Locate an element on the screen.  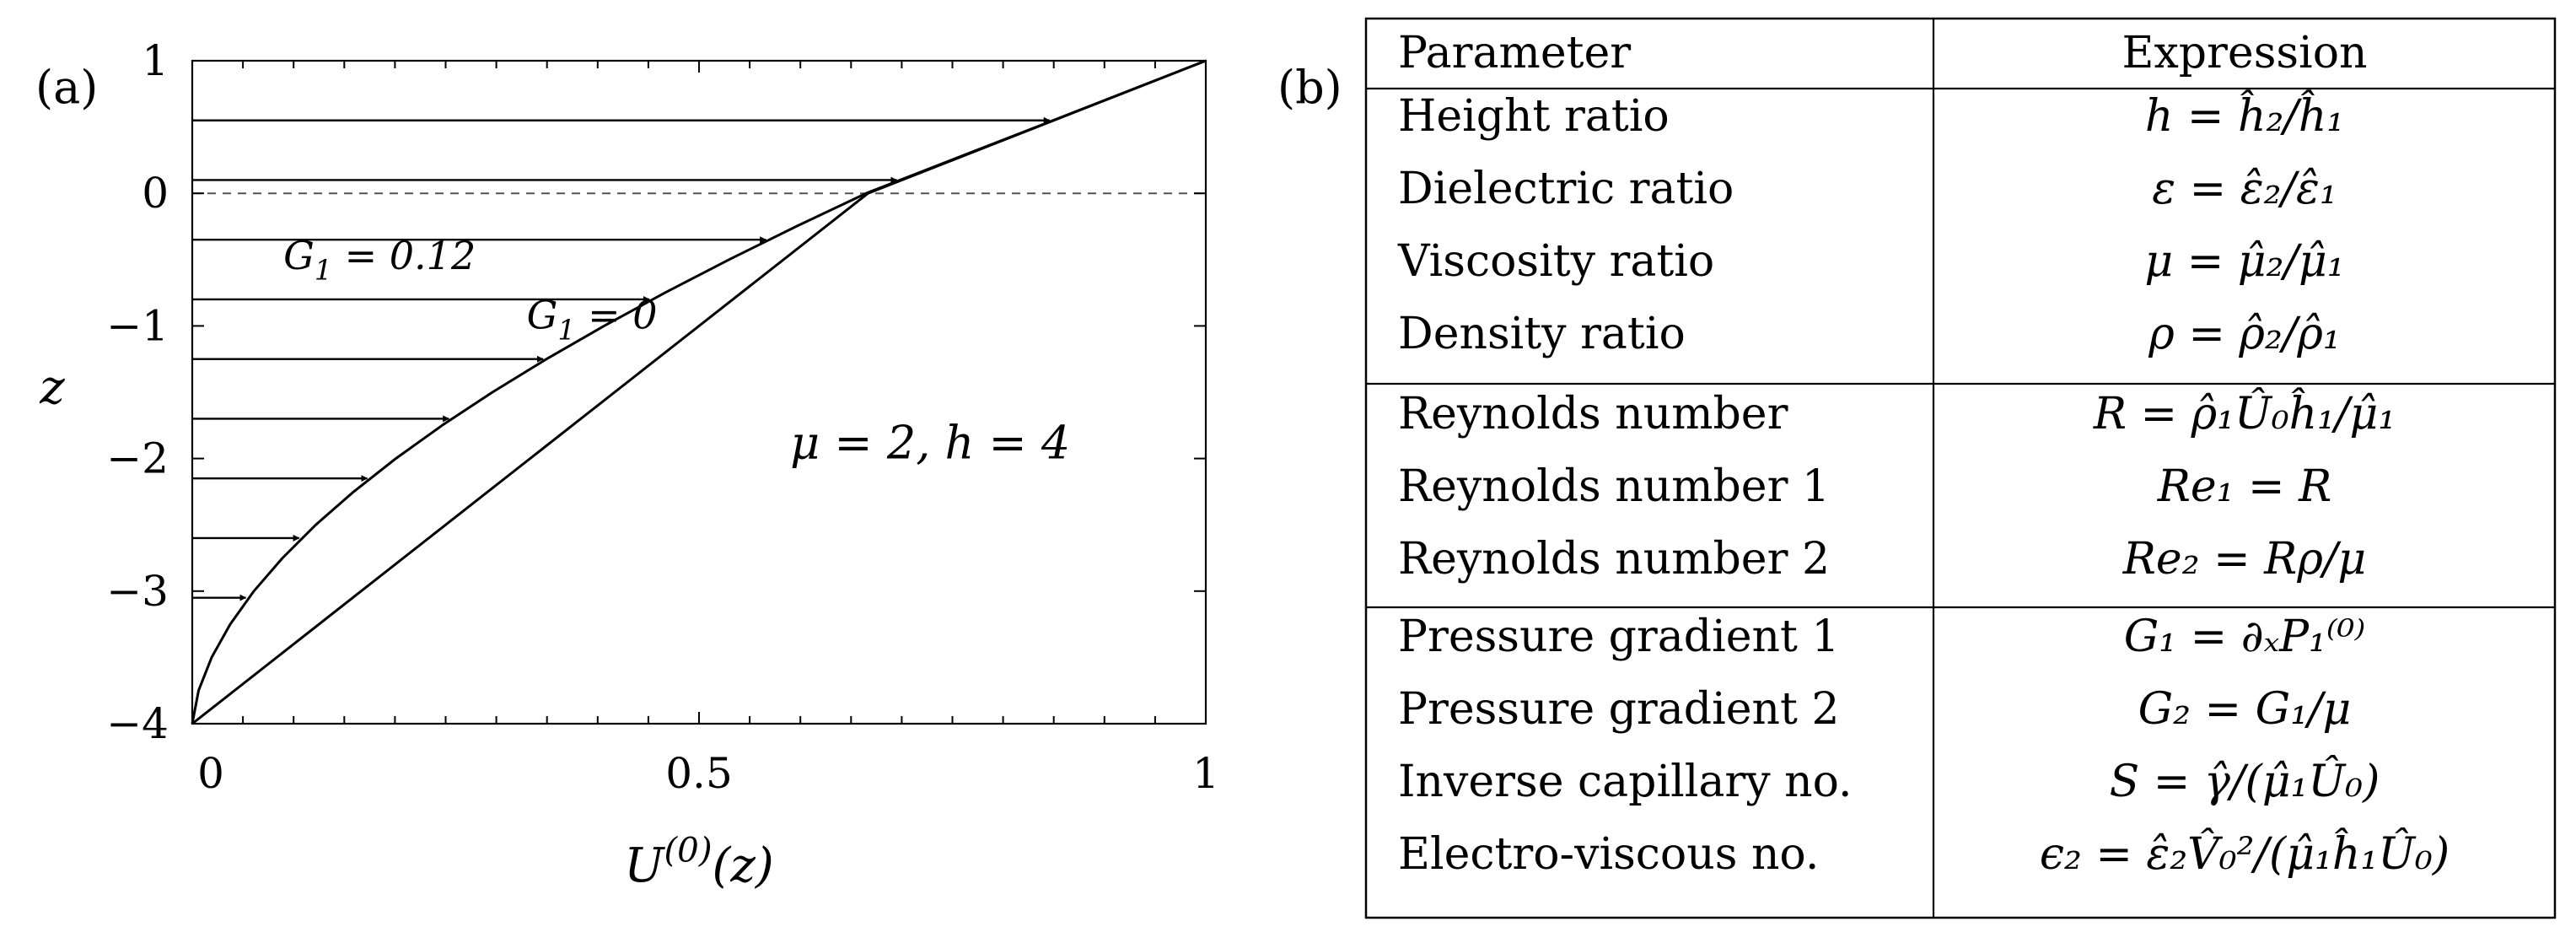
table-row: Dielectric ratio ε = ε̂₂/ε̂₁ is located at coordinates (1868, 189).